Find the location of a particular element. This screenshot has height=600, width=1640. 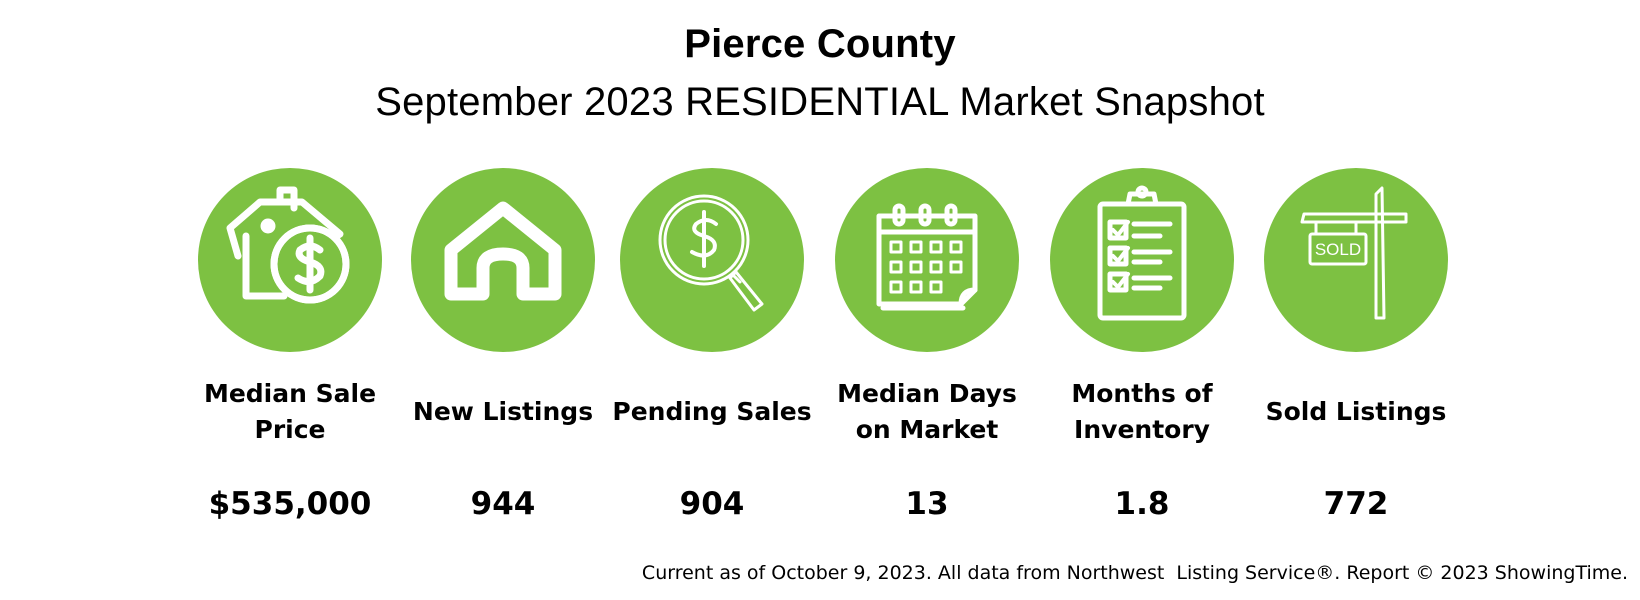

stat-sold-listings: SOLD Sold Listings 772 is located at coordinates (1356, 345).